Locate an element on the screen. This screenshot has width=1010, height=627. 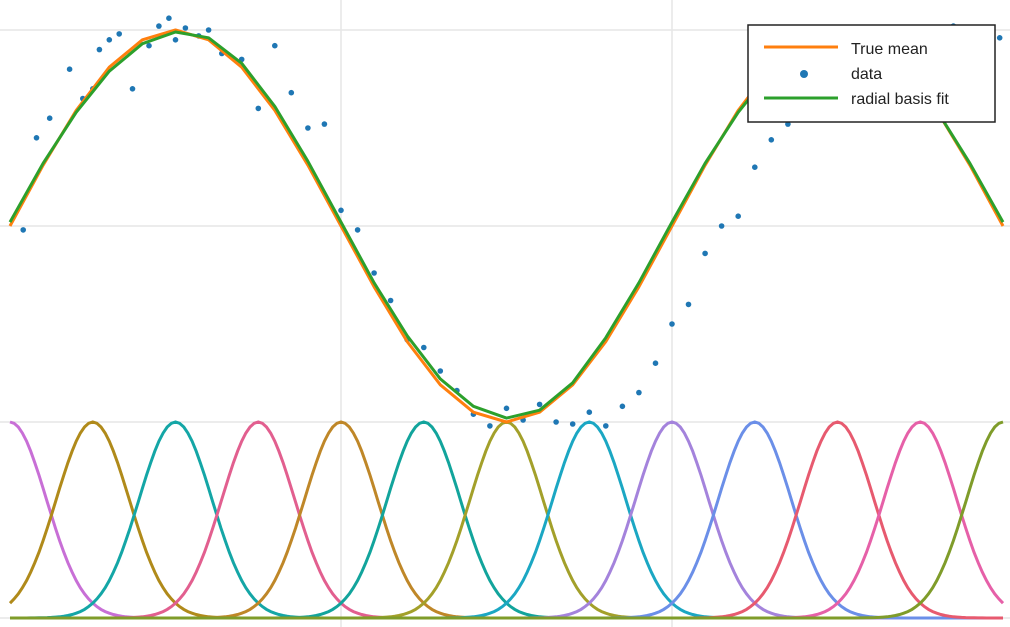
legend: True mean data radial basis fit is located at coordinates (871, 73).